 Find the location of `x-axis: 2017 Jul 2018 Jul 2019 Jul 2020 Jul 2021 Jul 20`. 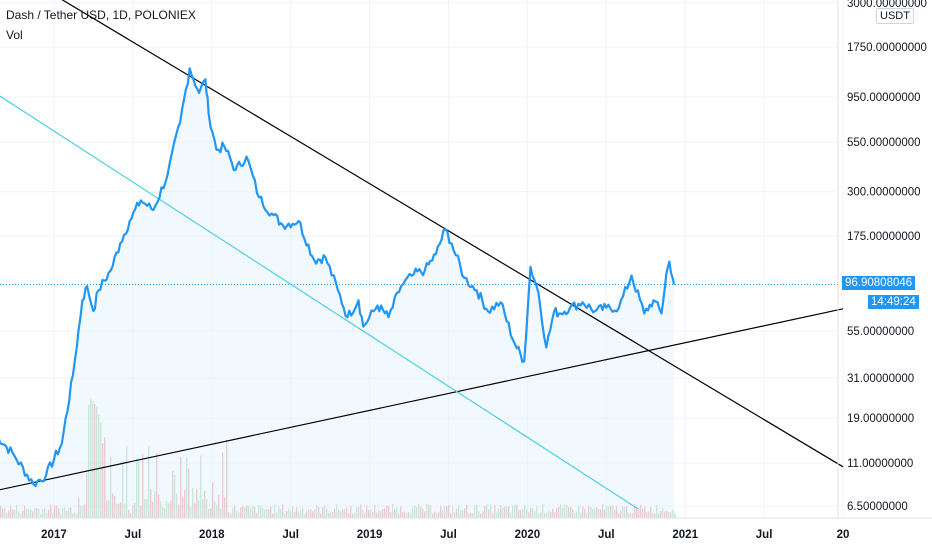

x-axis: 2017 Jul 2018 Jul 2019 Jul 2020 Jul 2021 Jul 20 is located at coordinates (445, 535).